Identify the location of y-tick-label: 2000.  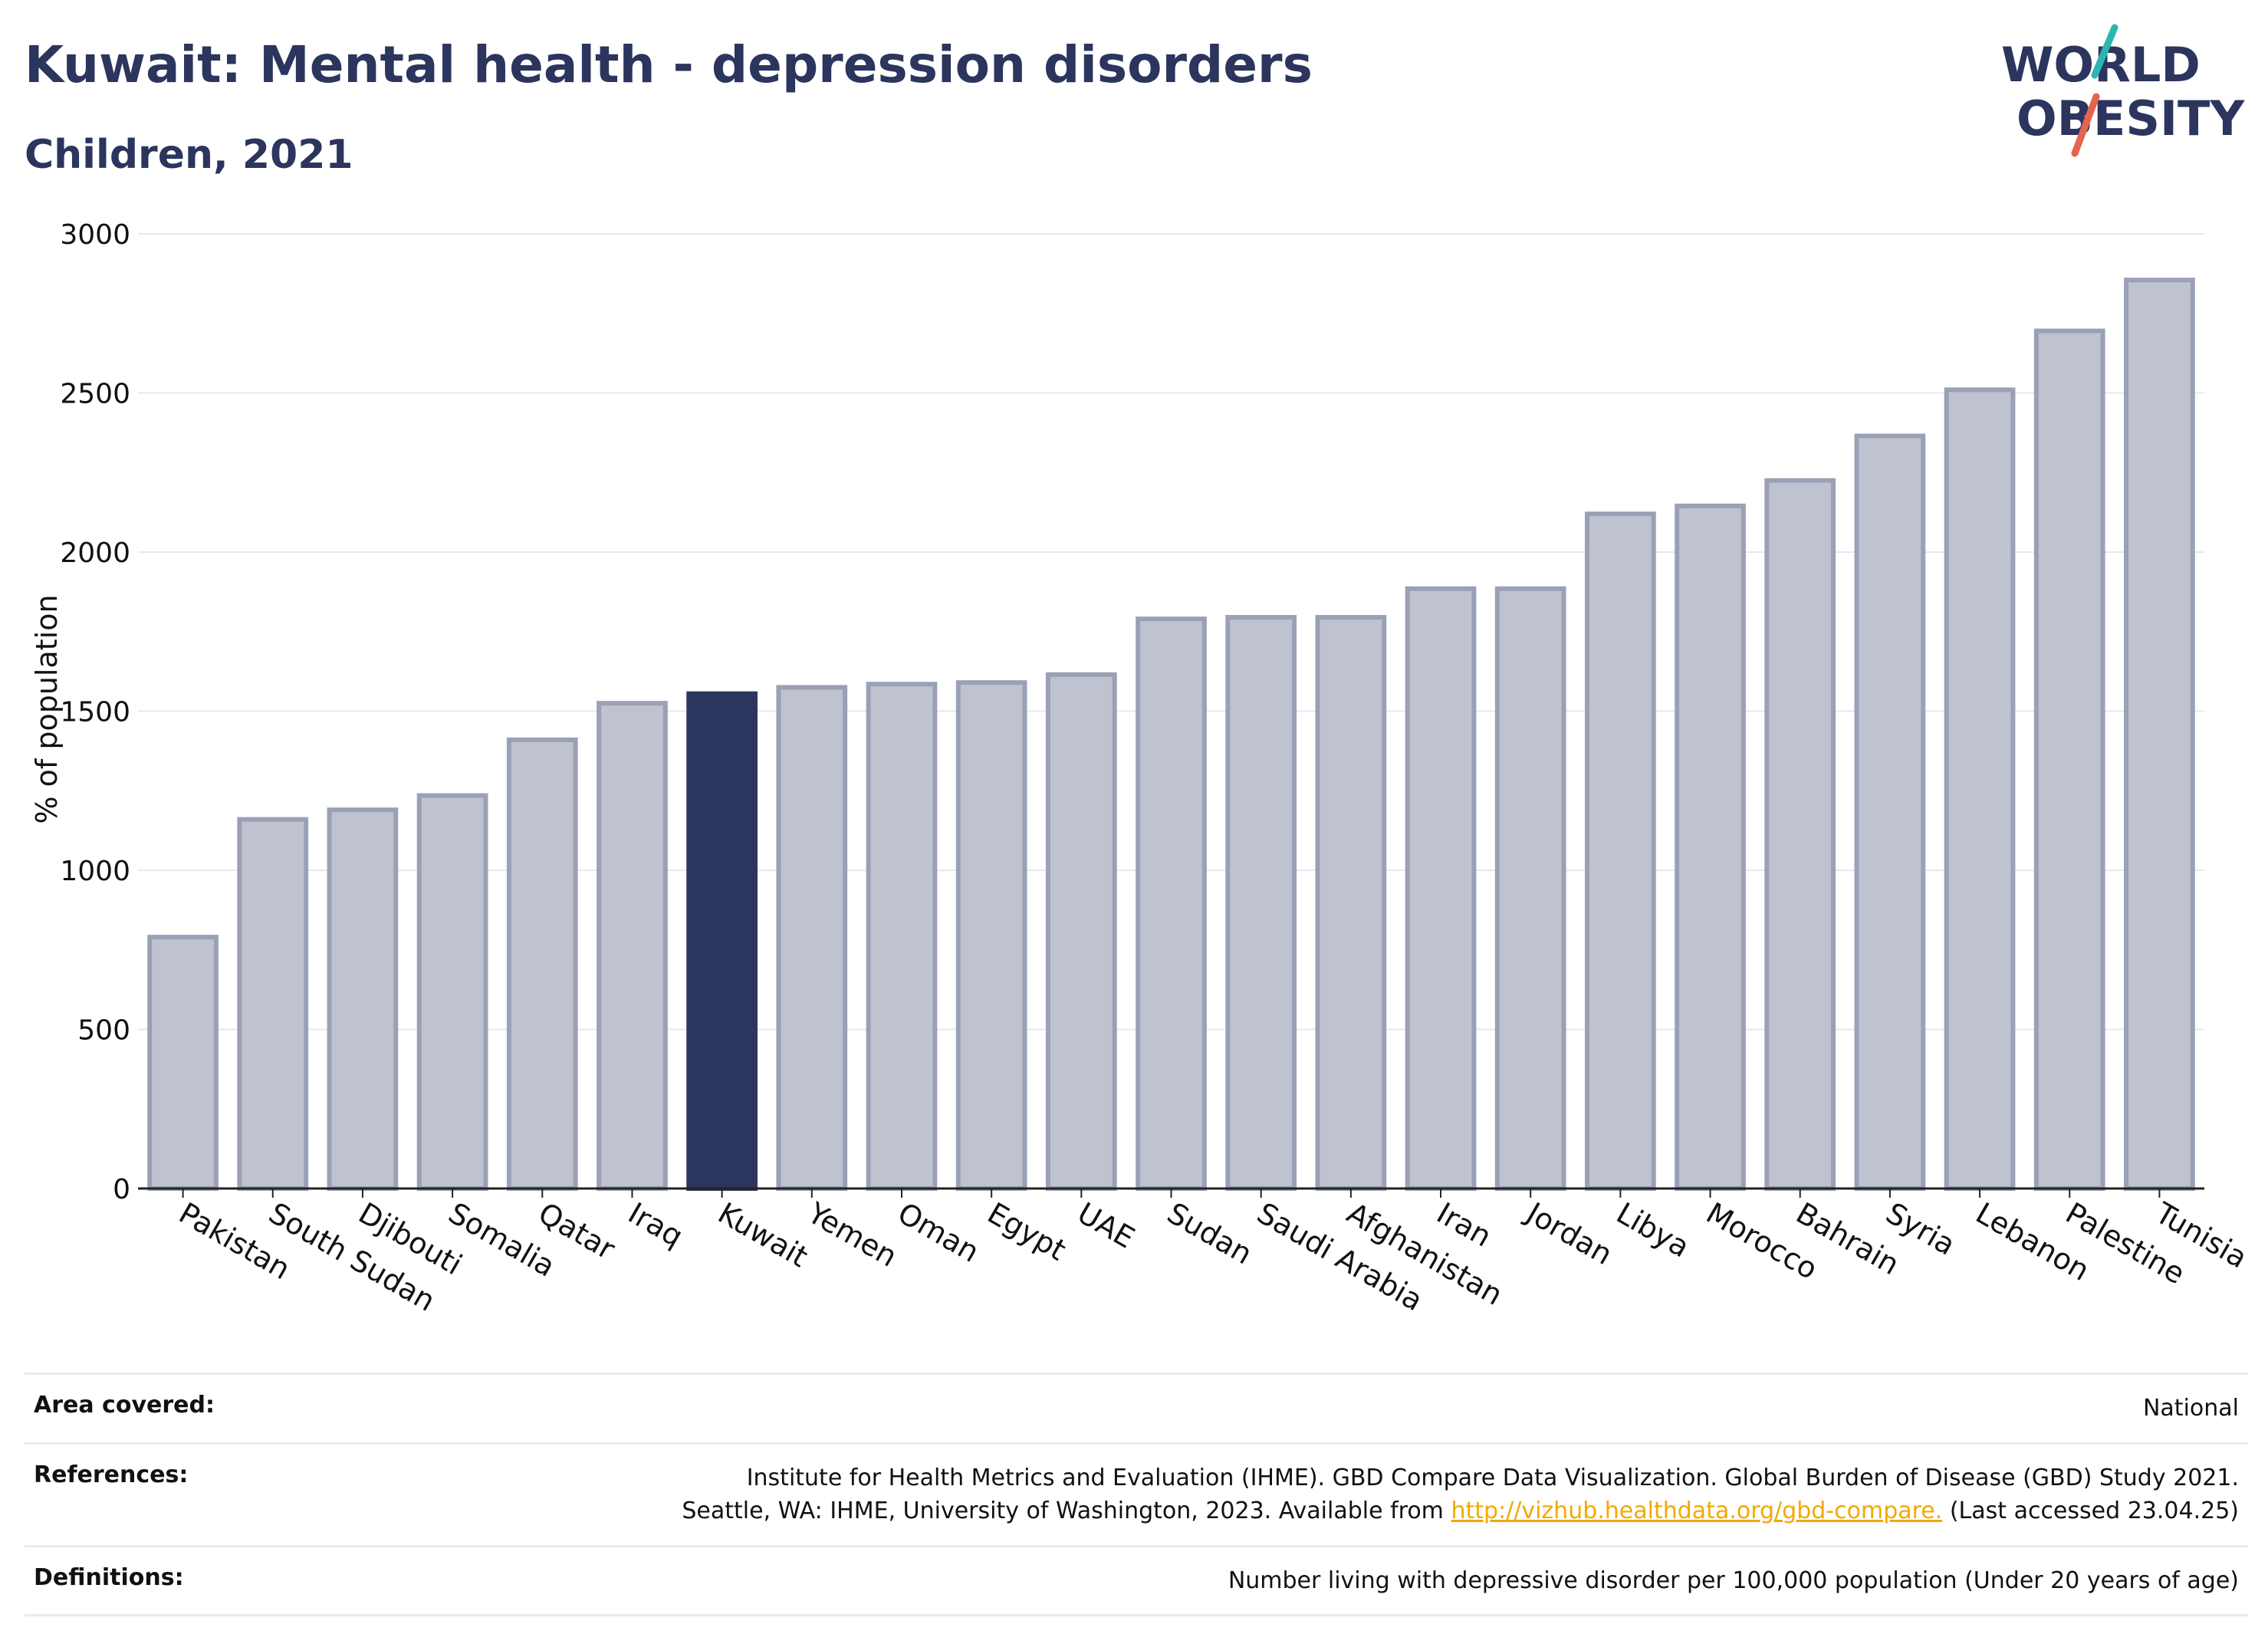
(95, 554).